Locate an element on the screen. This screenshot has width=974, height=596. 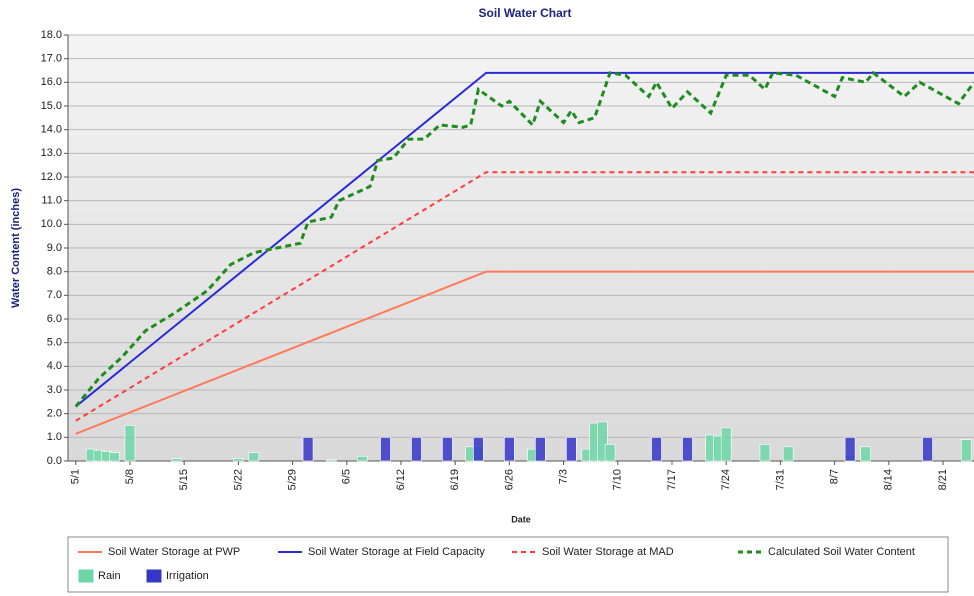
legend-label: Soil Water Storage at PWP is located at coordinates (174, 552).